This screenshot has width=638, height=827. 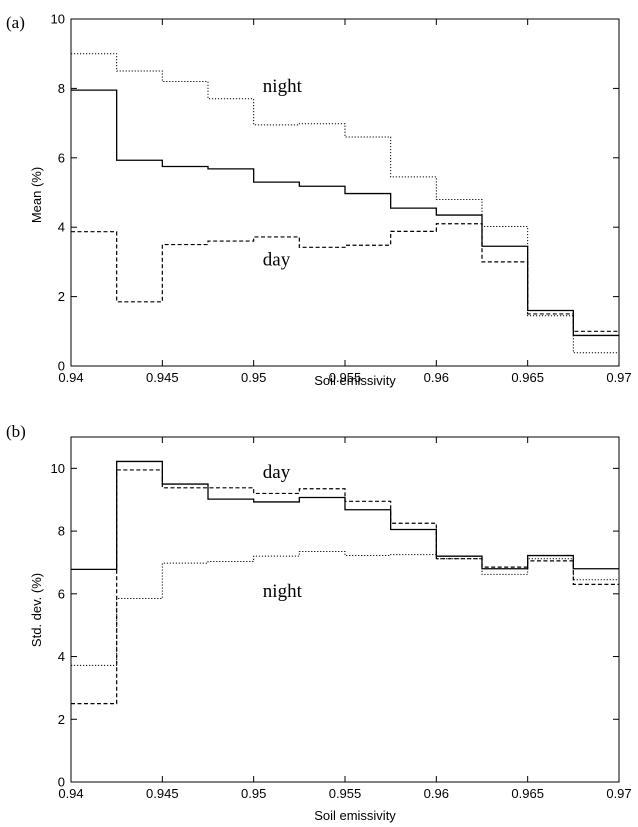 I want to click on panel-b-x-tick-label: 0.955, so click(x=345, y=793).